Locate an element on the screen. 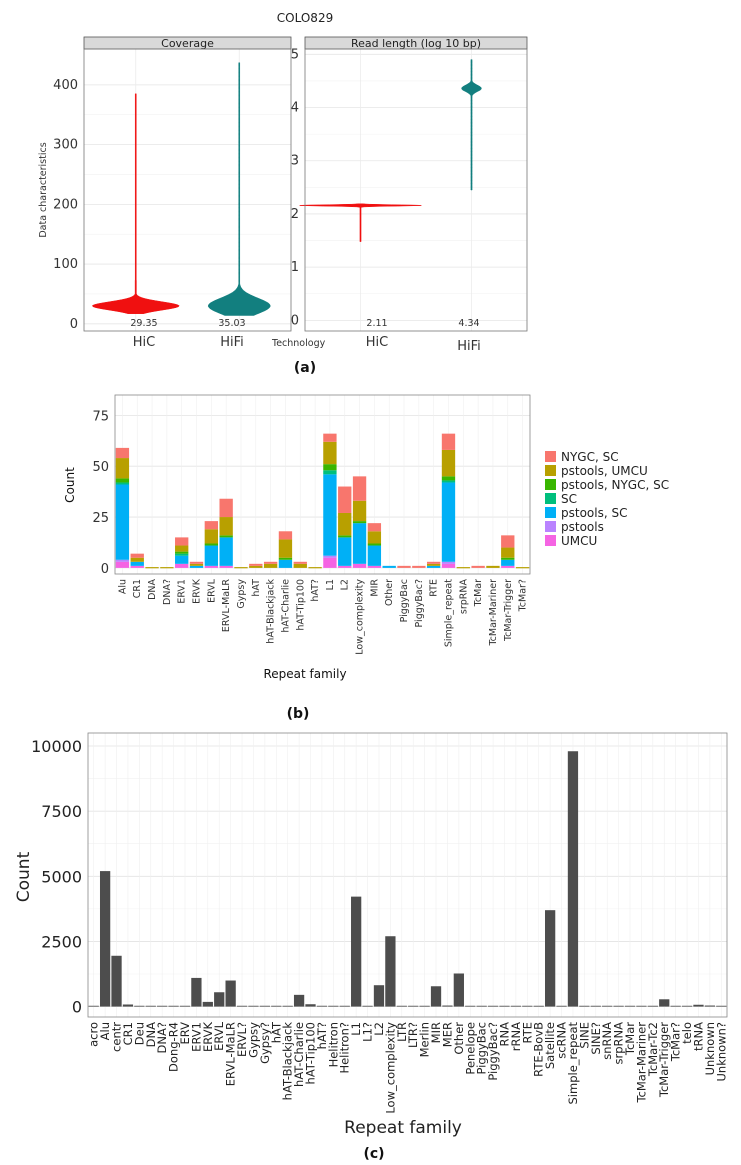 The width and height of the screenshot is (741, 1165). coverage-y-tick: 400 is located at coordinates (65, 85).